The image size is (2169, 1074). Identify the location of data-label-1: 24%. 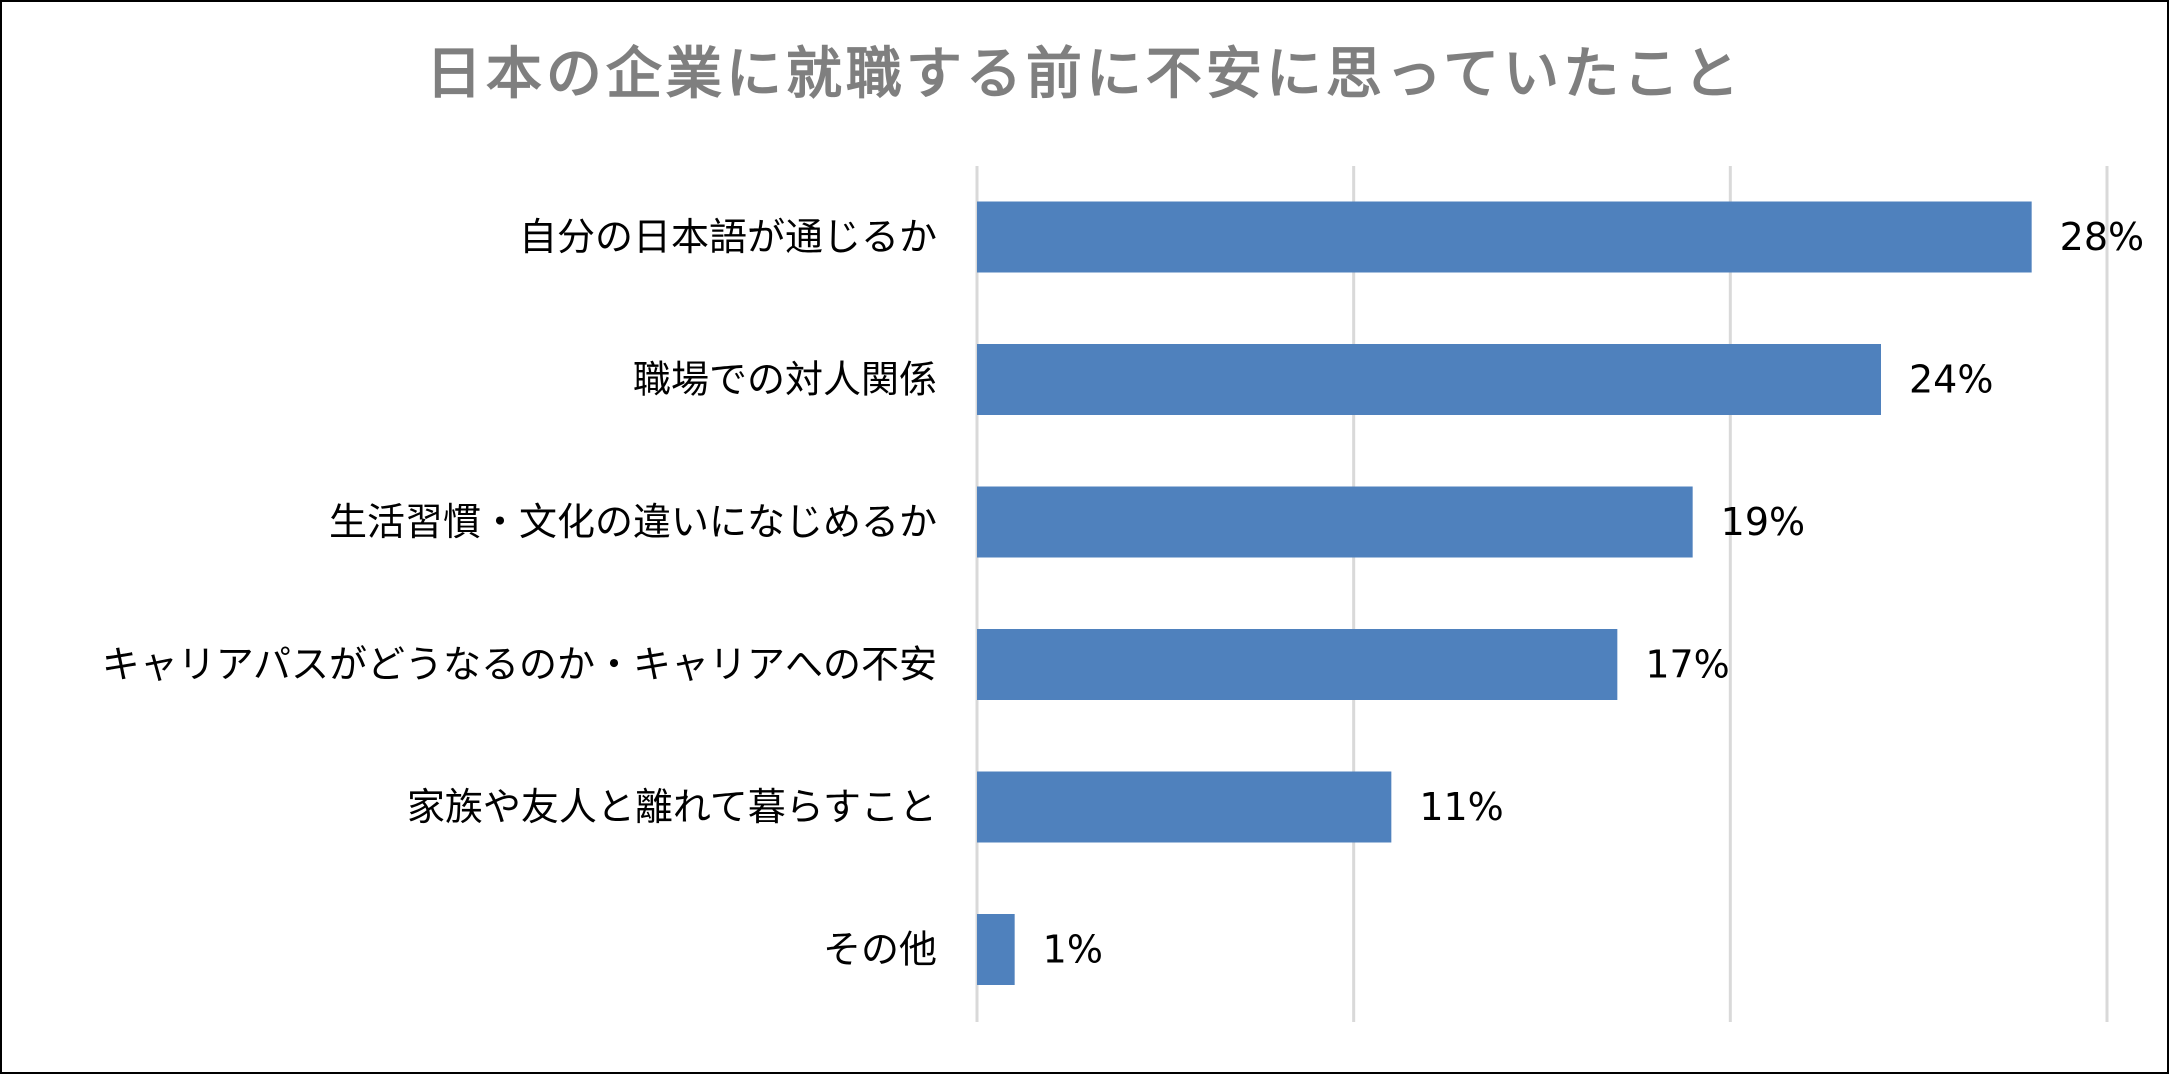
(1951, 380).